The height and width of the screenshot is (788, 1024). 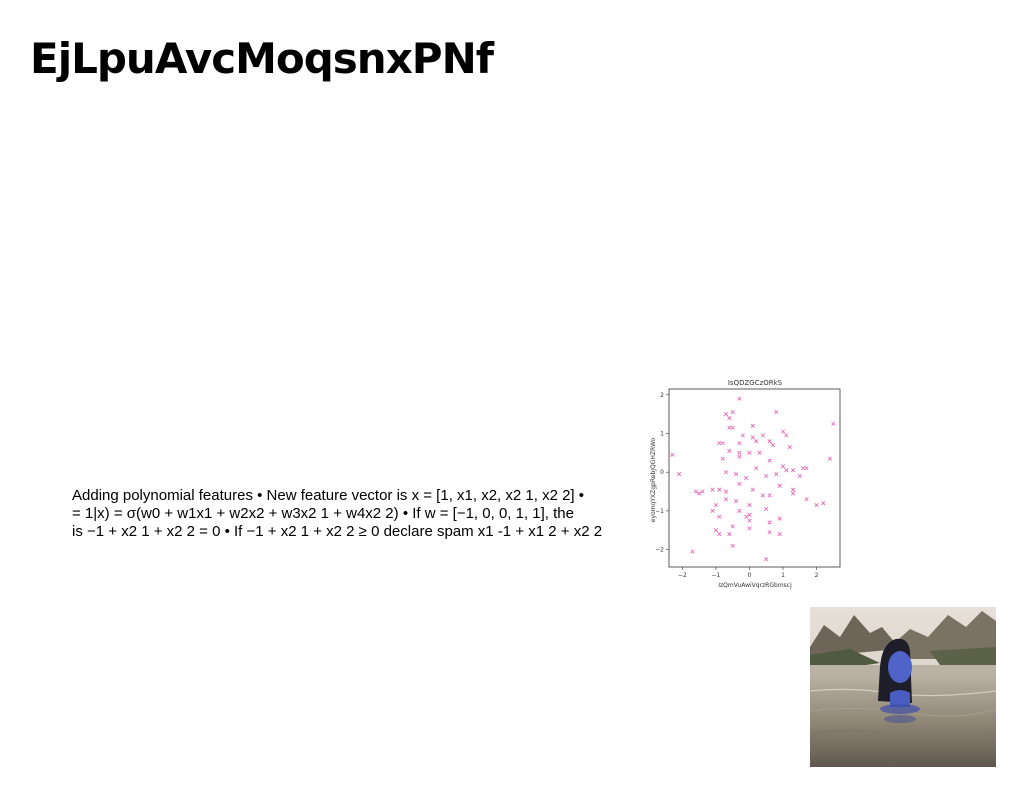 What do you see at coordinates (662, 472) in the screenshot?
I see `y-tick-label: 0` at bounding box center [662, 472].